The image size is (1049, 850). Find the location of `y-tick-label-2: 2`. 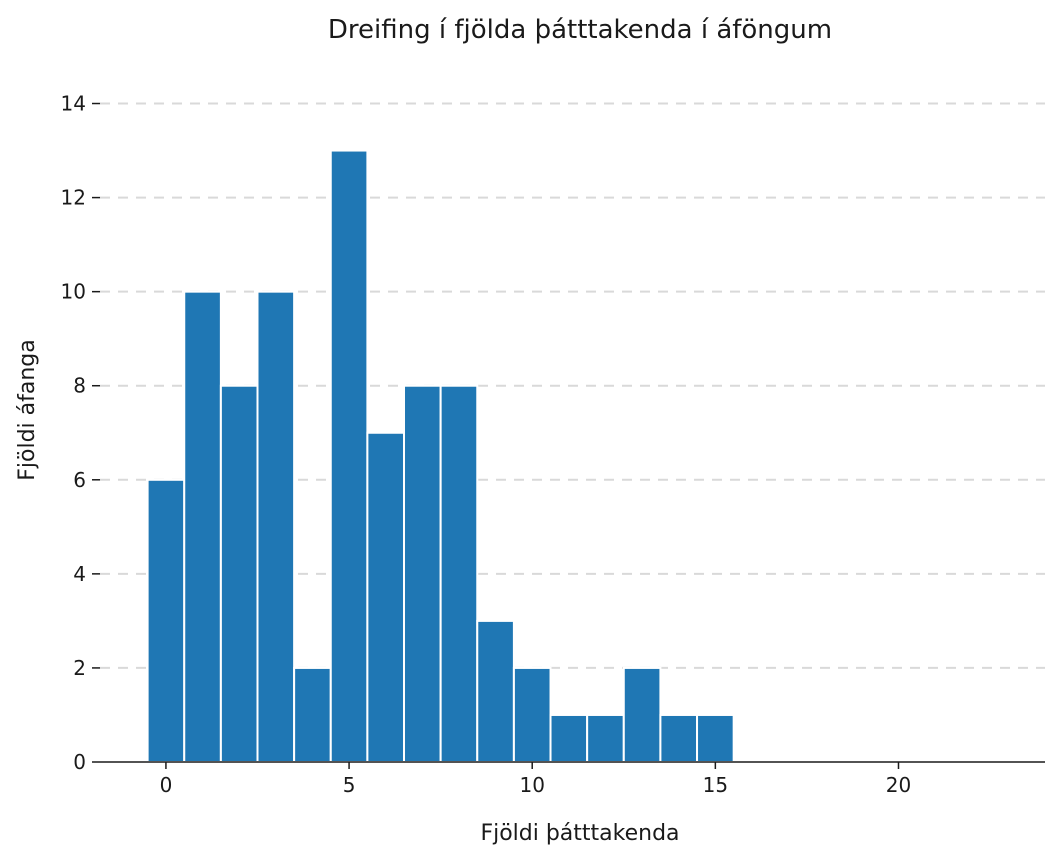

y-tick-label-2: 2 is located at coordinates (79, 668).